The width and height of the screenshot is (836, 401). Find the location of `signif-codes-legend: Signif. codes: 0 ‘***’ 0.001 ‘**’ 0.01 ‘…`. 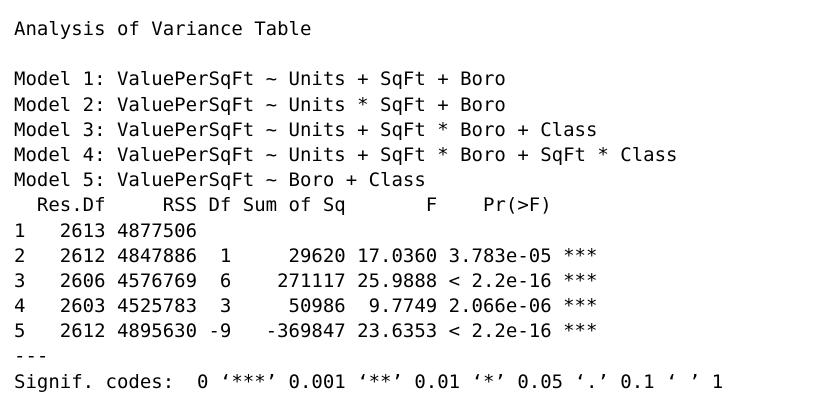

signif-codes-legend: Signif. codes: 0 ‘***’ 0.001 ‘**’ 0.01 ‘… is located at coordinates (369, 381).